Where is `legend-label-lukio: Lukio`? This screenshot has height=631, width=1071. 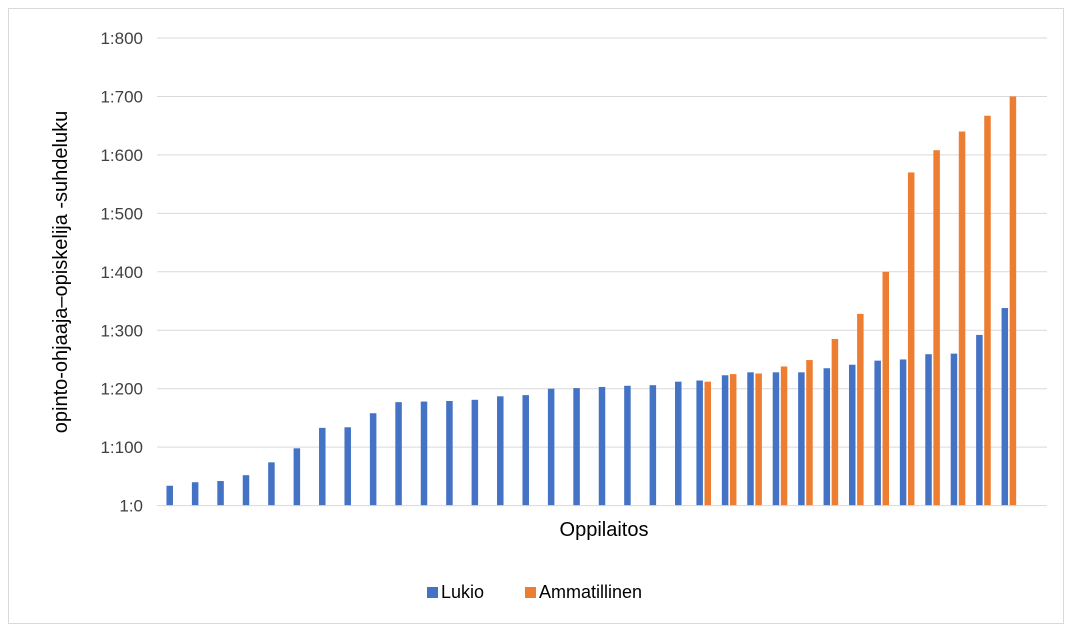 legend-label-lukio: Lukio is located at coordinates (462, 592).